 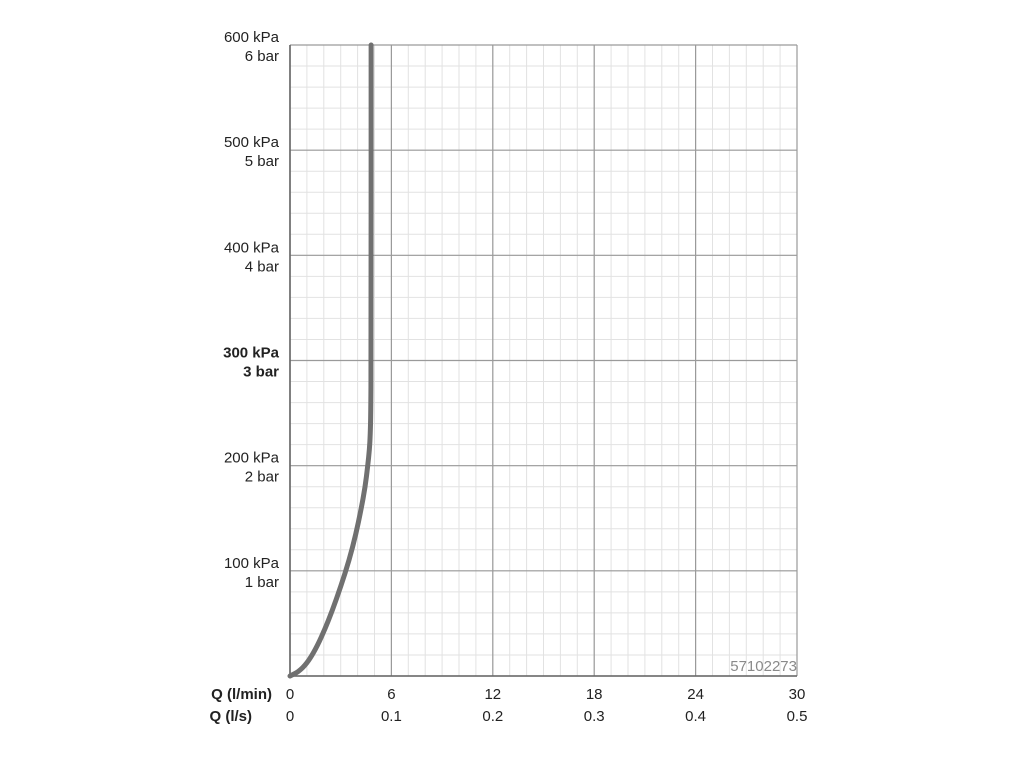 What do you see at coordinates (252, 458) in the screenshot?
I see `y-tick-label-kpa: 200 kPa` at bounding box center [252, 458].